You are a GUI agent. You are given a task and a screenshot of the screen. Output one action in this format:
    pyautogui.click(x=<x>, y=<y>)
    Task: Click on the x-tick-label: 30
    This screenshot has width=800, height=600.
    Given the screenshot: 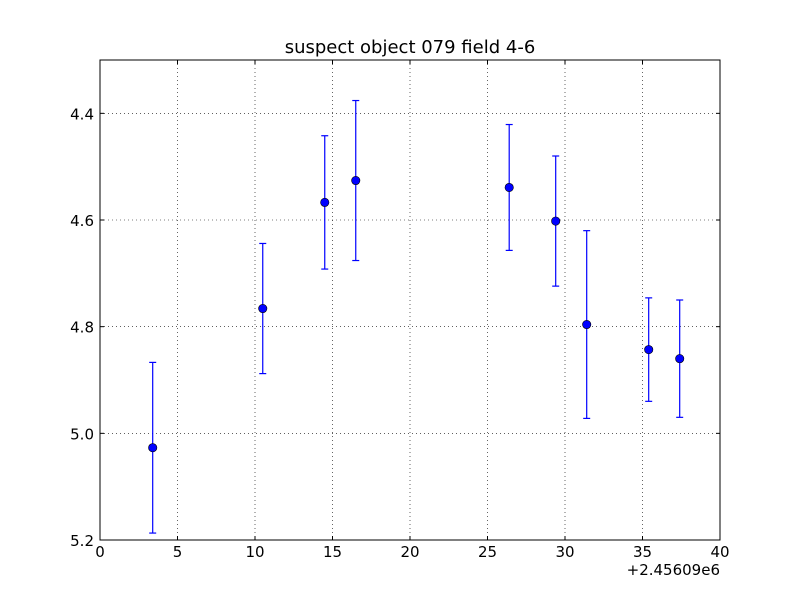 What is the action you would take?
    pyautogui.click(x=564, y=552)
    